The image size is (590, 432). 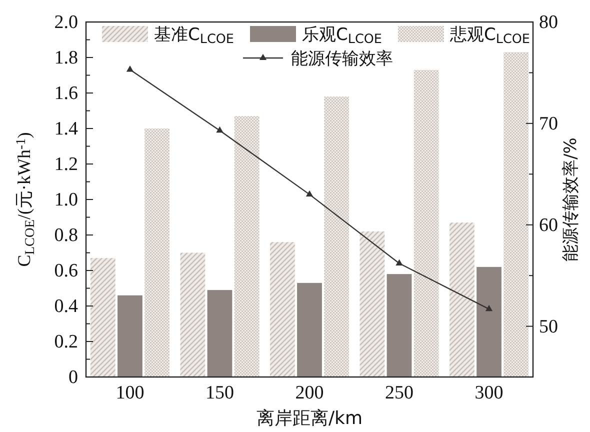 What do you see at coordinates (66, 200) in the screenshot?
I see `y-tick-label: 1.0` at bounding box center [66, 200].